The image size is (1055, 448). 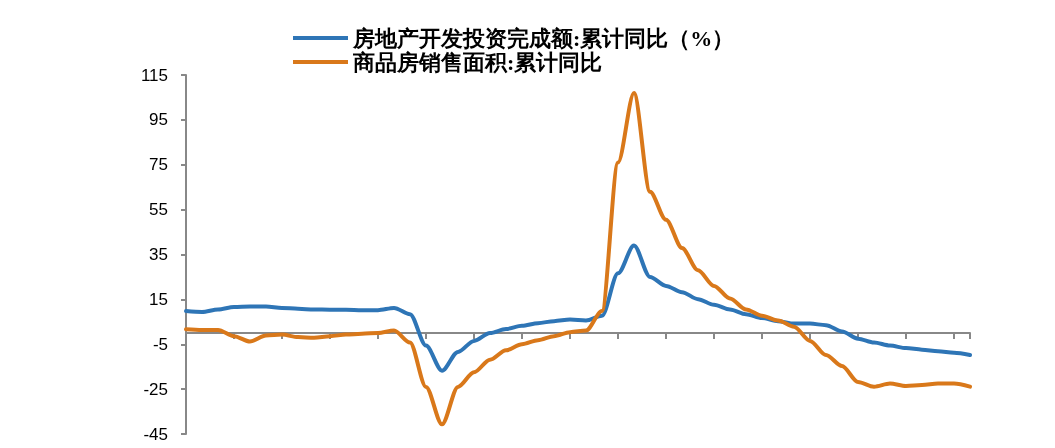 I want to click on y-tick-label: 95, so click(x=158, y=120).